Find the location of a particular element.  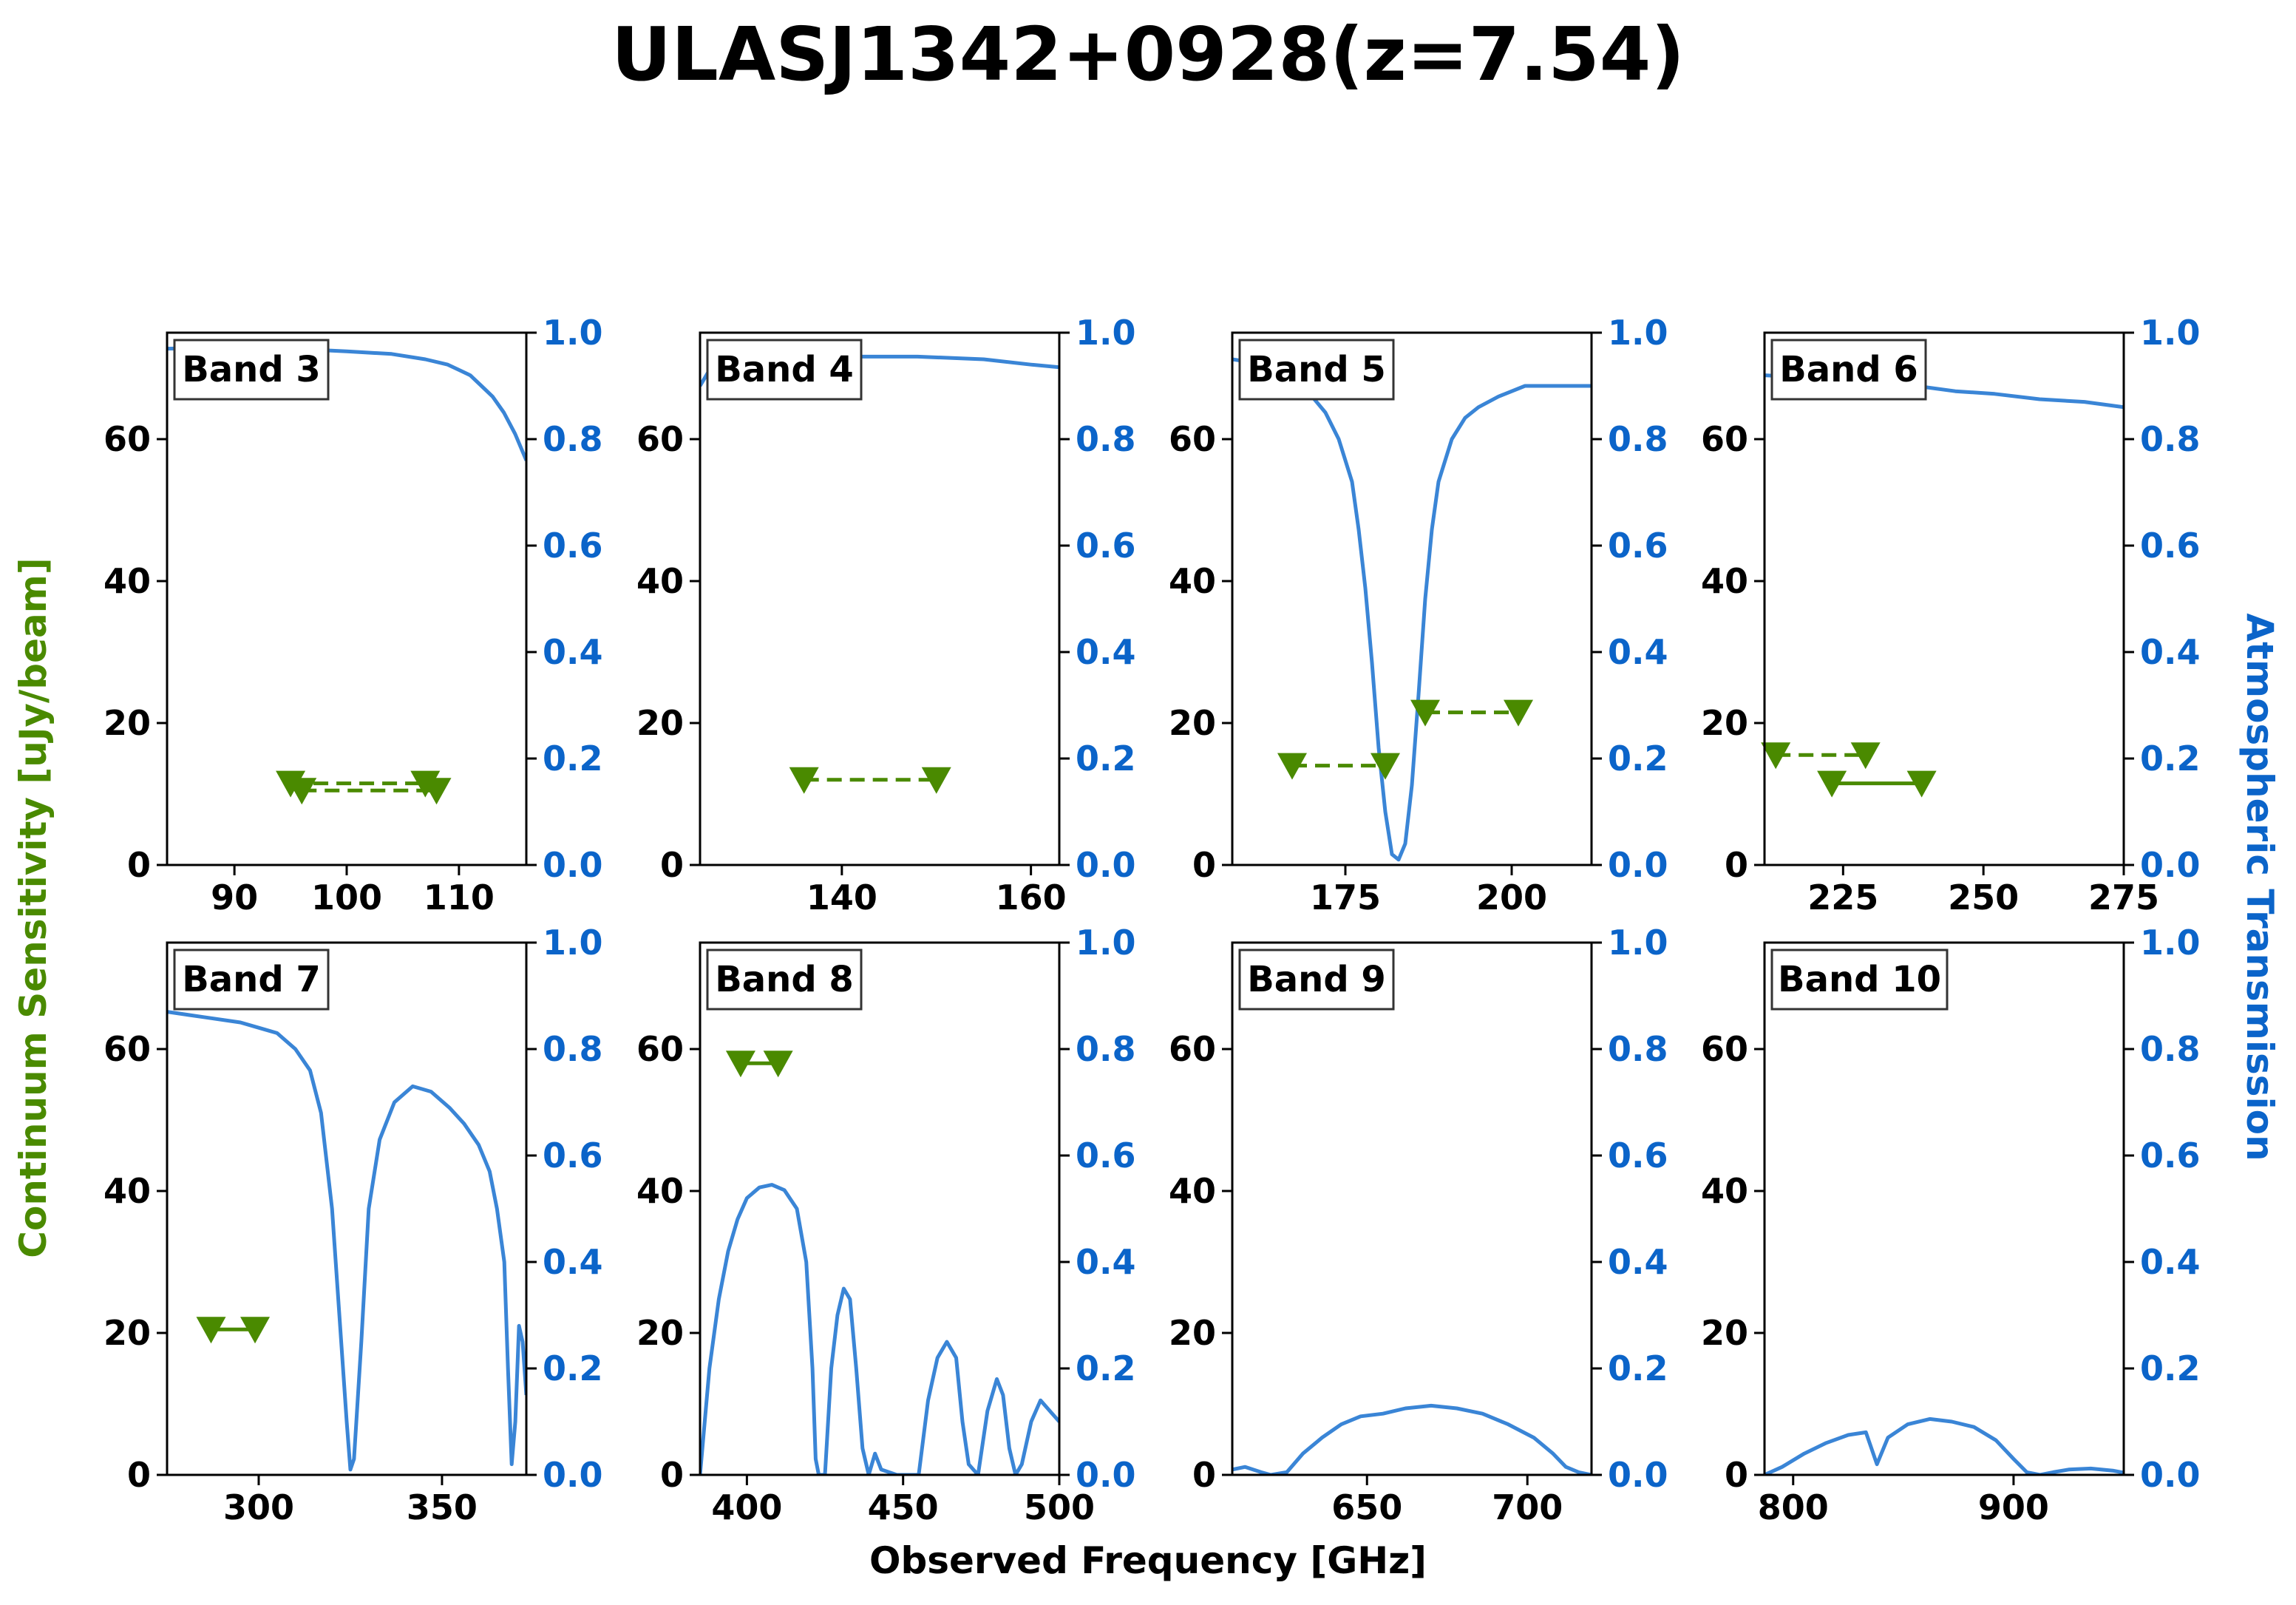

band-label: Band 8 is located at coordinates (784, 980).